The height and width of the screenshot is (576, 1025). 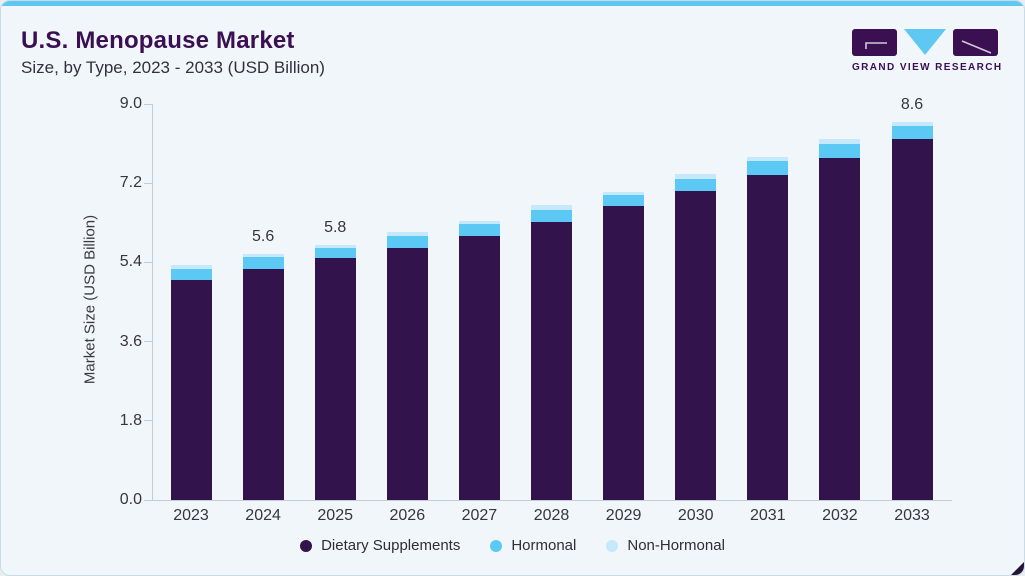 What do you see at coordinates (335, 246) in the screenshot?
I see `bar-segment-non-hormonal-2025` at bounding box center [335, 246].